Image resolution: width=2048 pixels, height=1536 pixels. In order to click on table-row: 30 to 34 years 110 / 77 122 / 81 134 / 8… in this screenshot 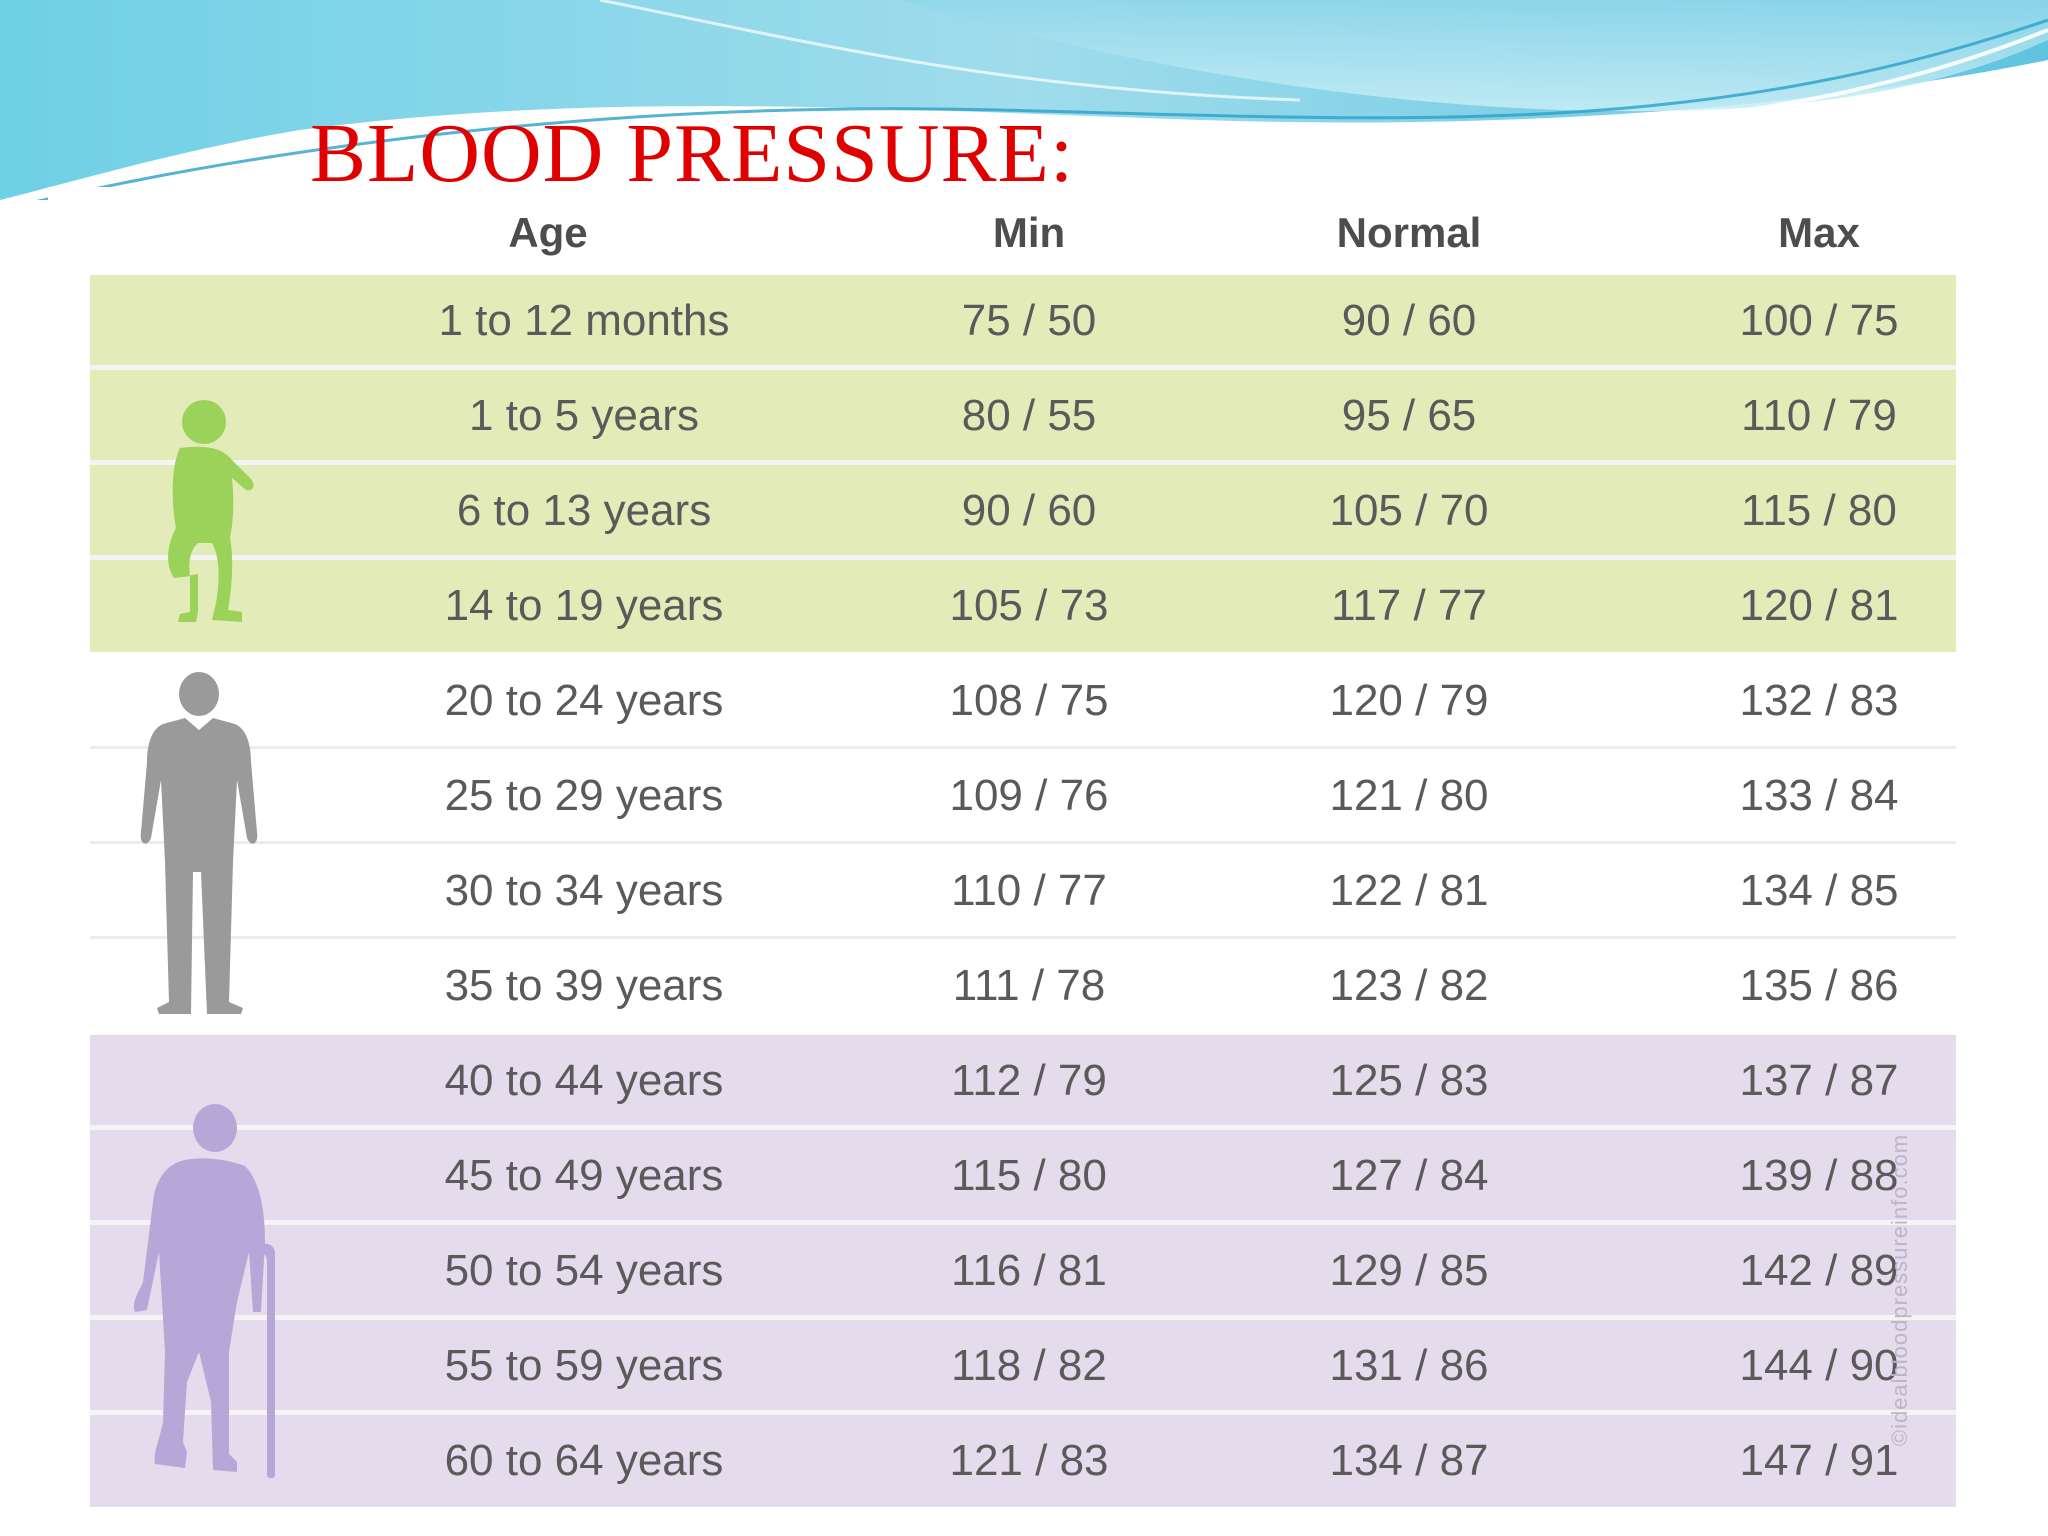, I will do `click(1023, 892)`.